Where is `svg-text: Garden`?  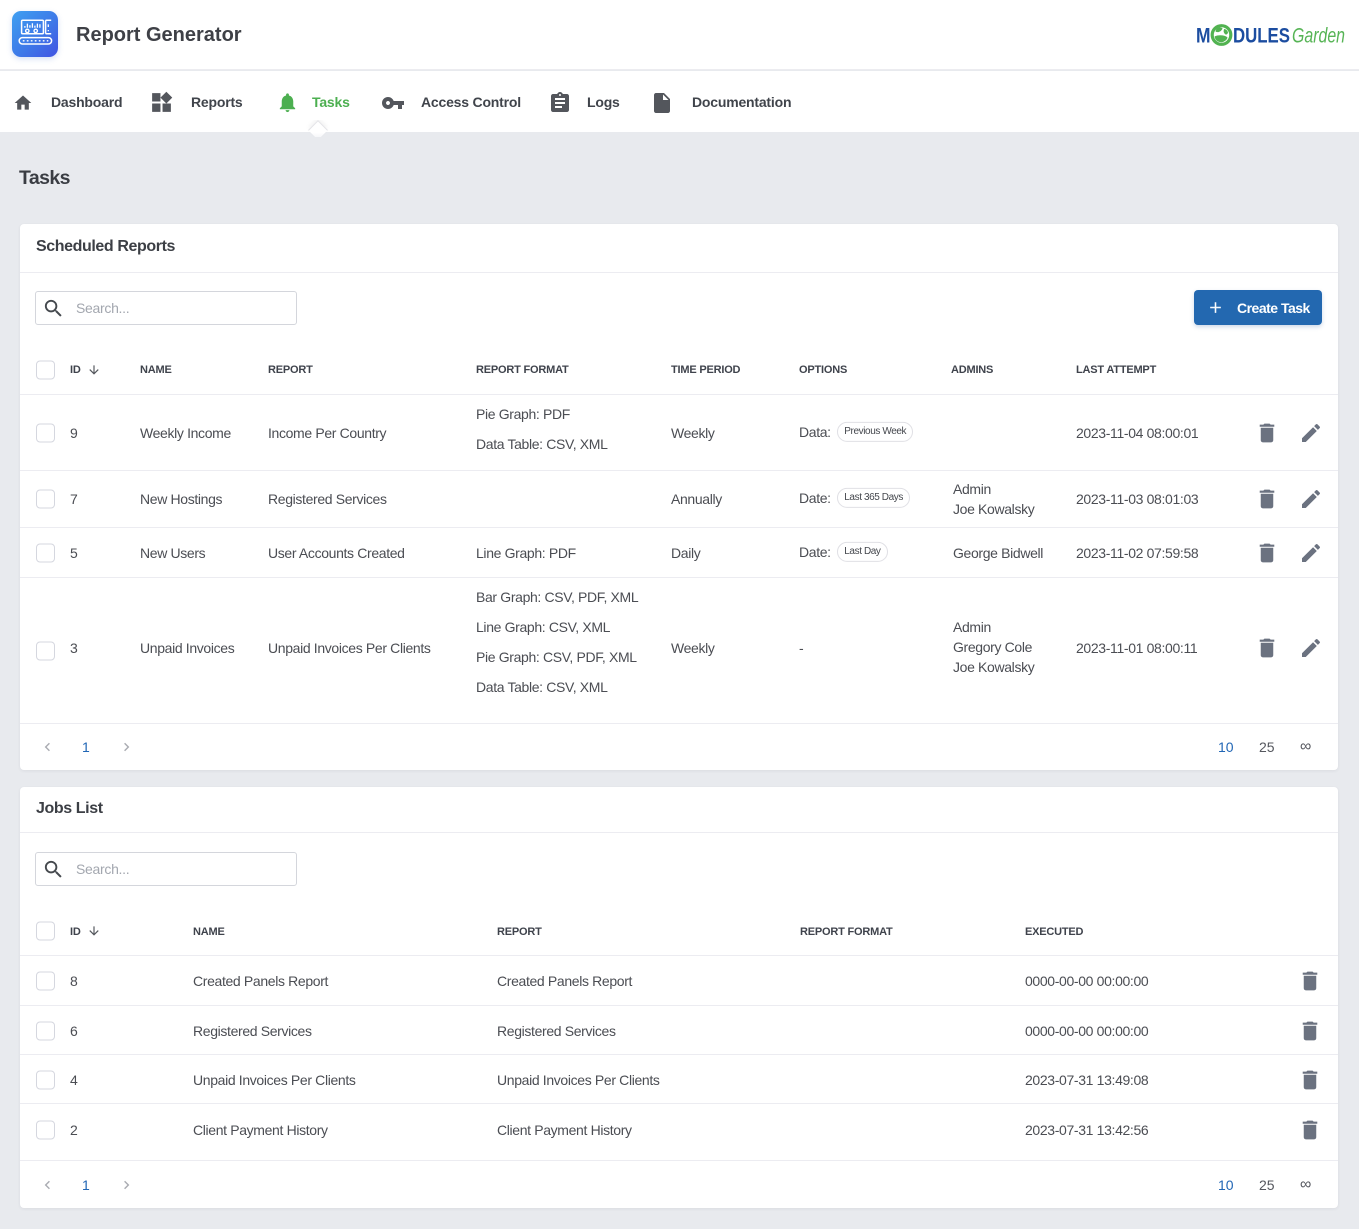 svg-text: Garden is located at coordinates (1318, 36).